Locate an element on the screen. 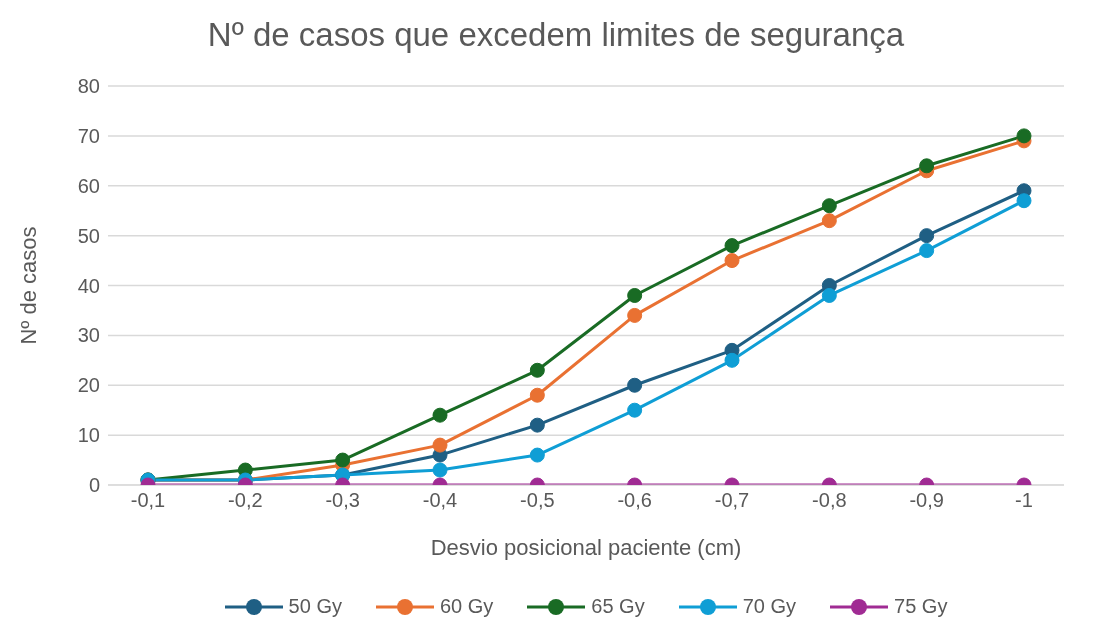  x-tick-label: -1 is located at coordinates (1024, 500).